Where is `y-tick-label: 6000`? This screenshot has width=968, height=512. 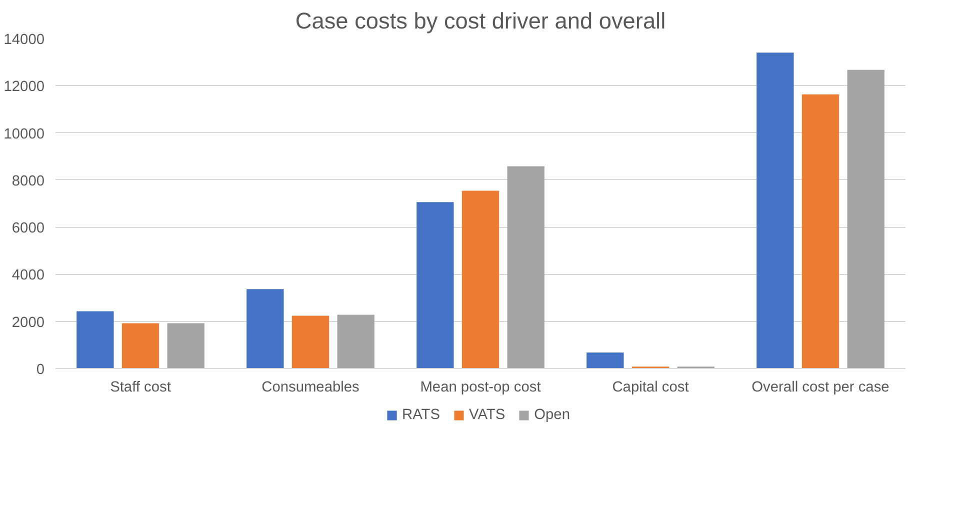
y-tick-label: 6000 is located at coordinates (28, 228).